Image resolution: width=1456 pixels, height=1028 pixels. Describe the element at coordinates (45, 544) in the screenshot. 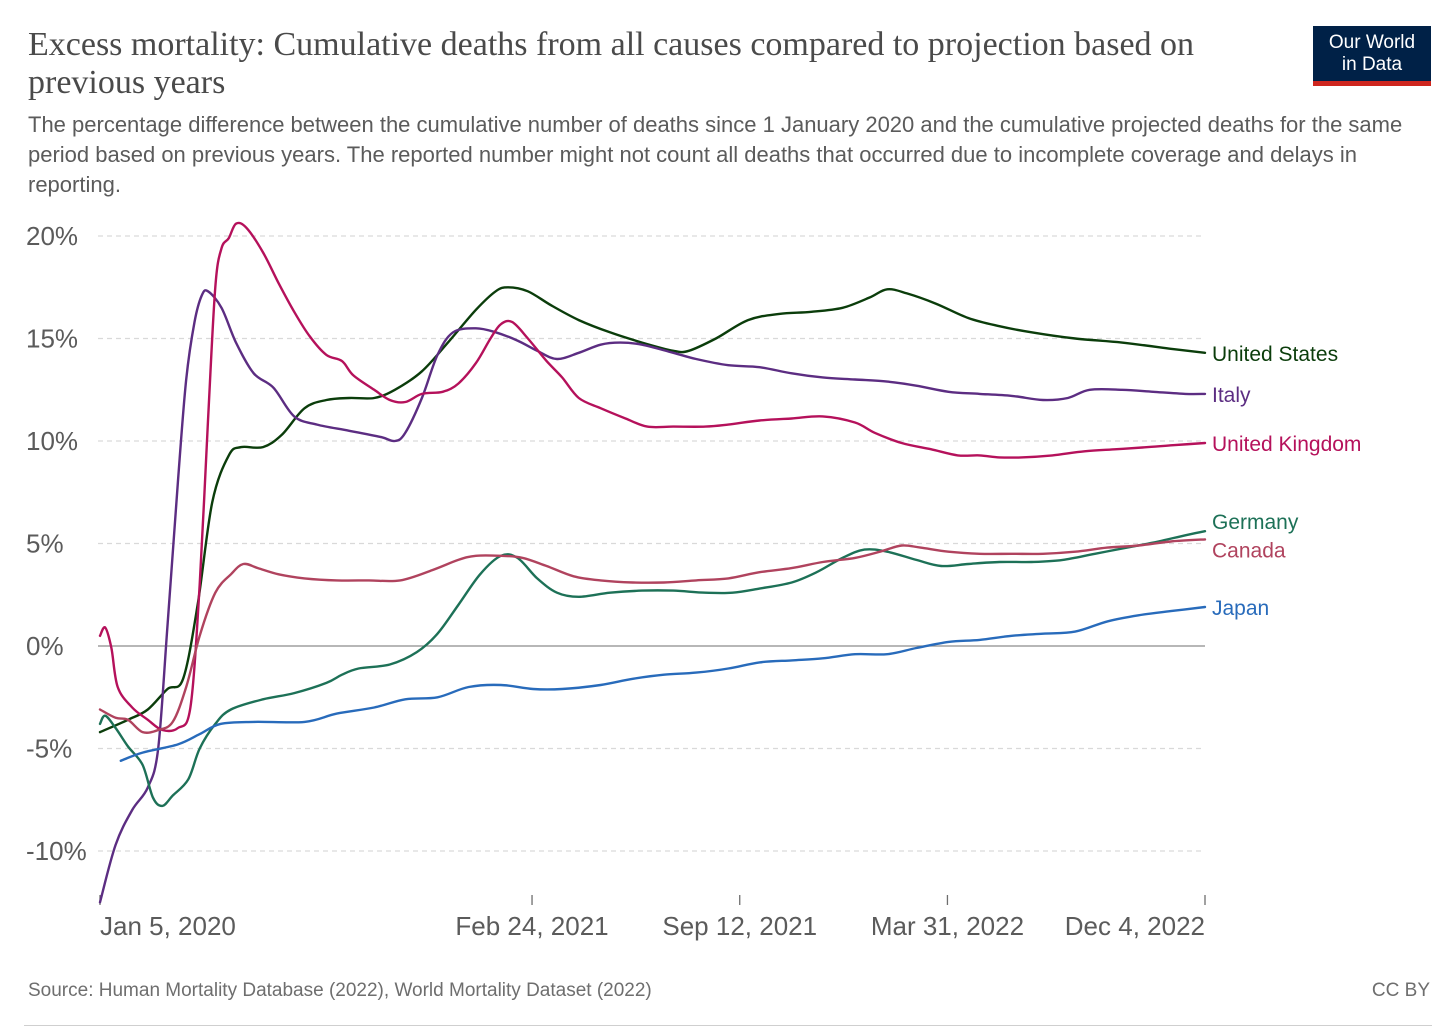

I see `y-tick-label: 5%` at that location.